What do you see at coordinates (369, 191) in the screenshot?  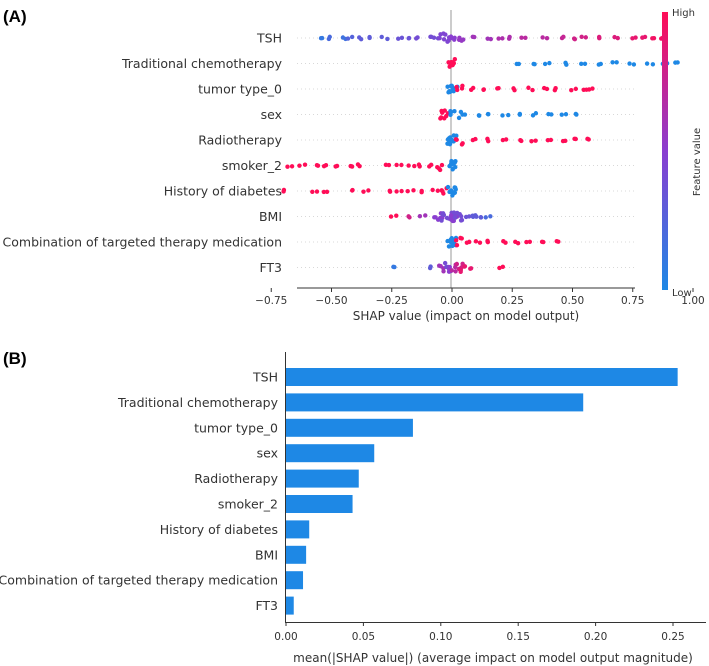 I see `series-history-of-diabetes` at bounding box center [369, 191].